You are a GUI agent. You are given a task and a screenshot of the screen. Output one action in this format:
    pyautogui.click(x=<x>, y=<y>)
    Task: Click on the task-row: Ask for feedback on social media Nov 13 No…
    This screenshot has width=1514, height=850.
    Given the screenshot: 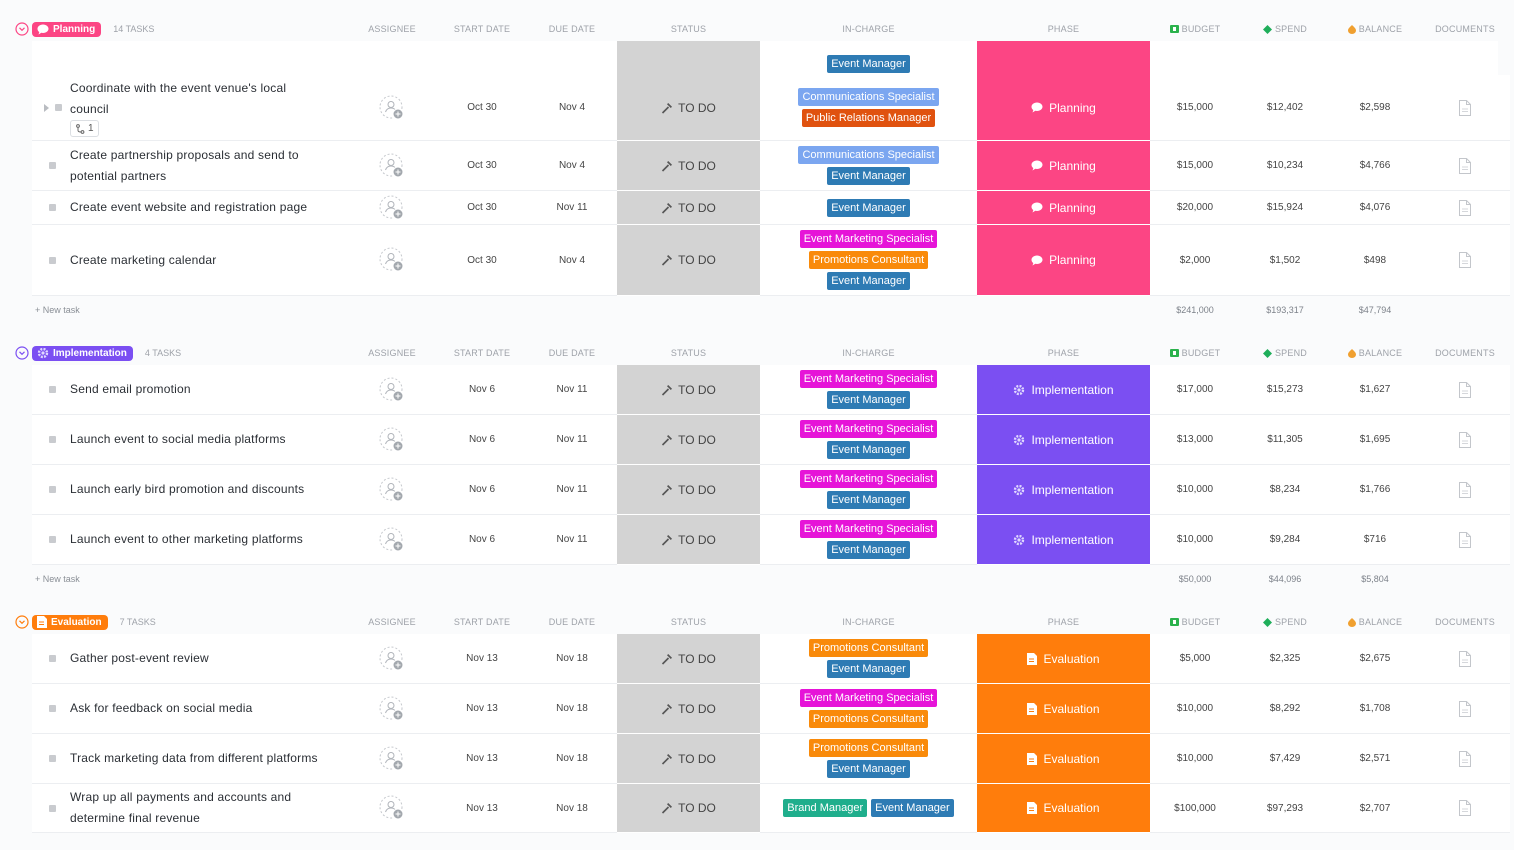 What is the action you would take?
    pyautogui.click(x=761, y=709)
    